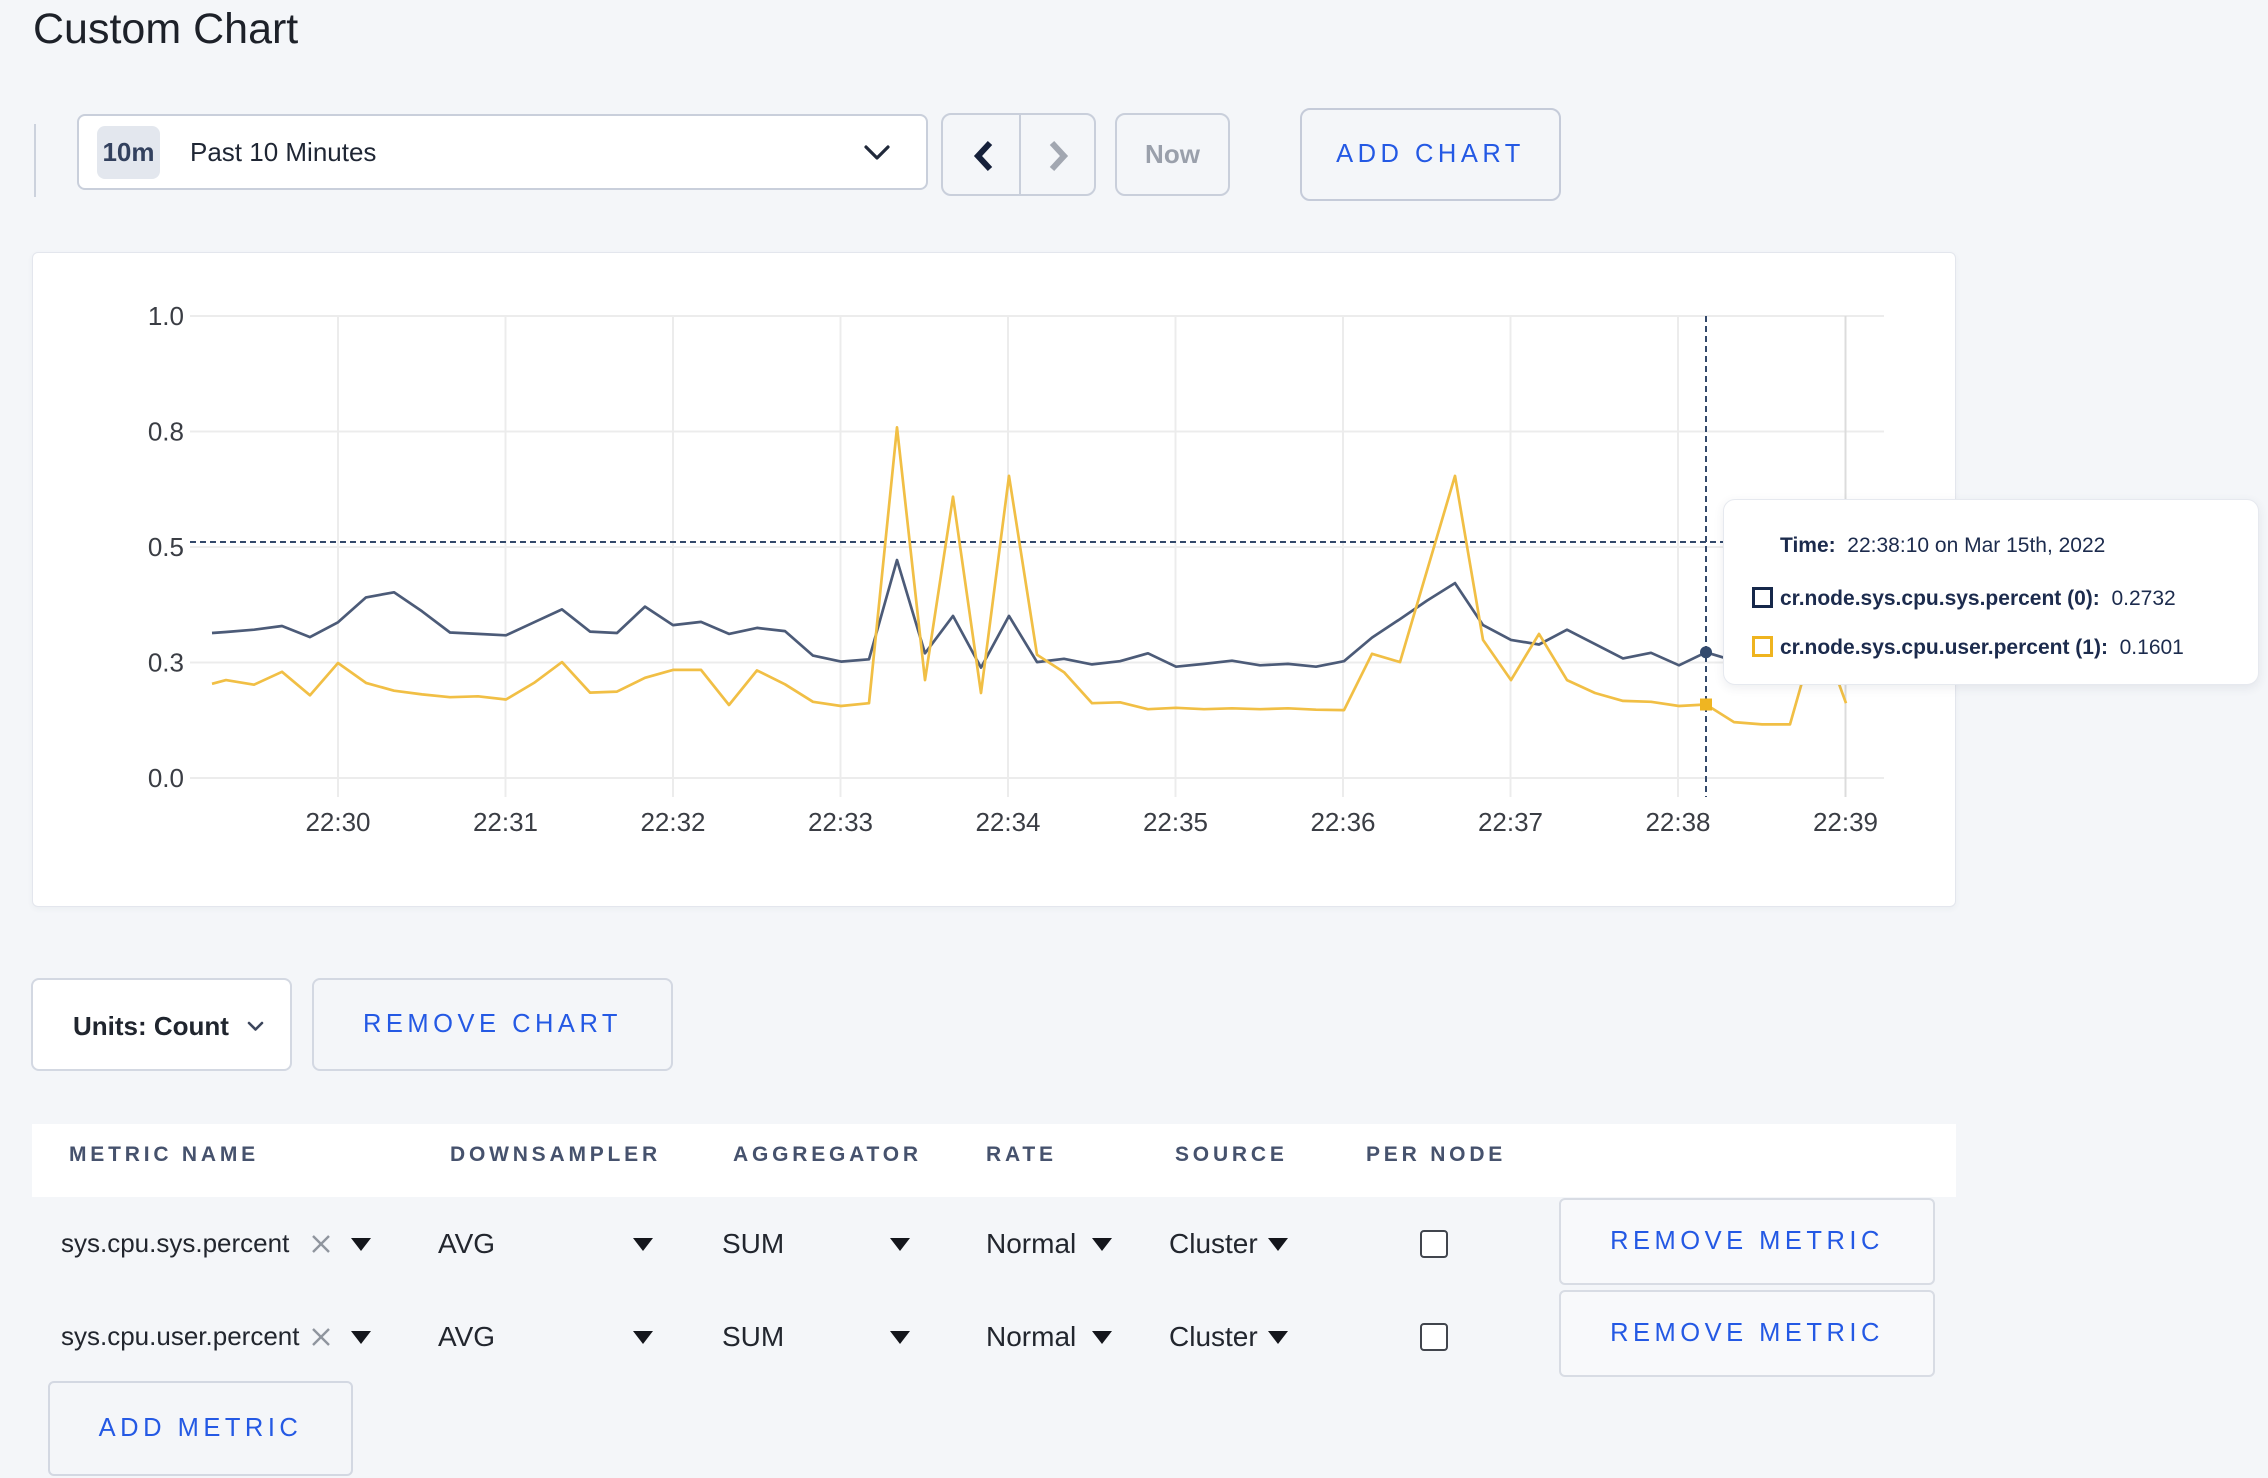 The width and height of the screenshot is (2268, 1478). What do you see at coordinates (1845, 822) in the screenshot?
I see `svg-text: 22:39` at bounding box center [1845, 822].